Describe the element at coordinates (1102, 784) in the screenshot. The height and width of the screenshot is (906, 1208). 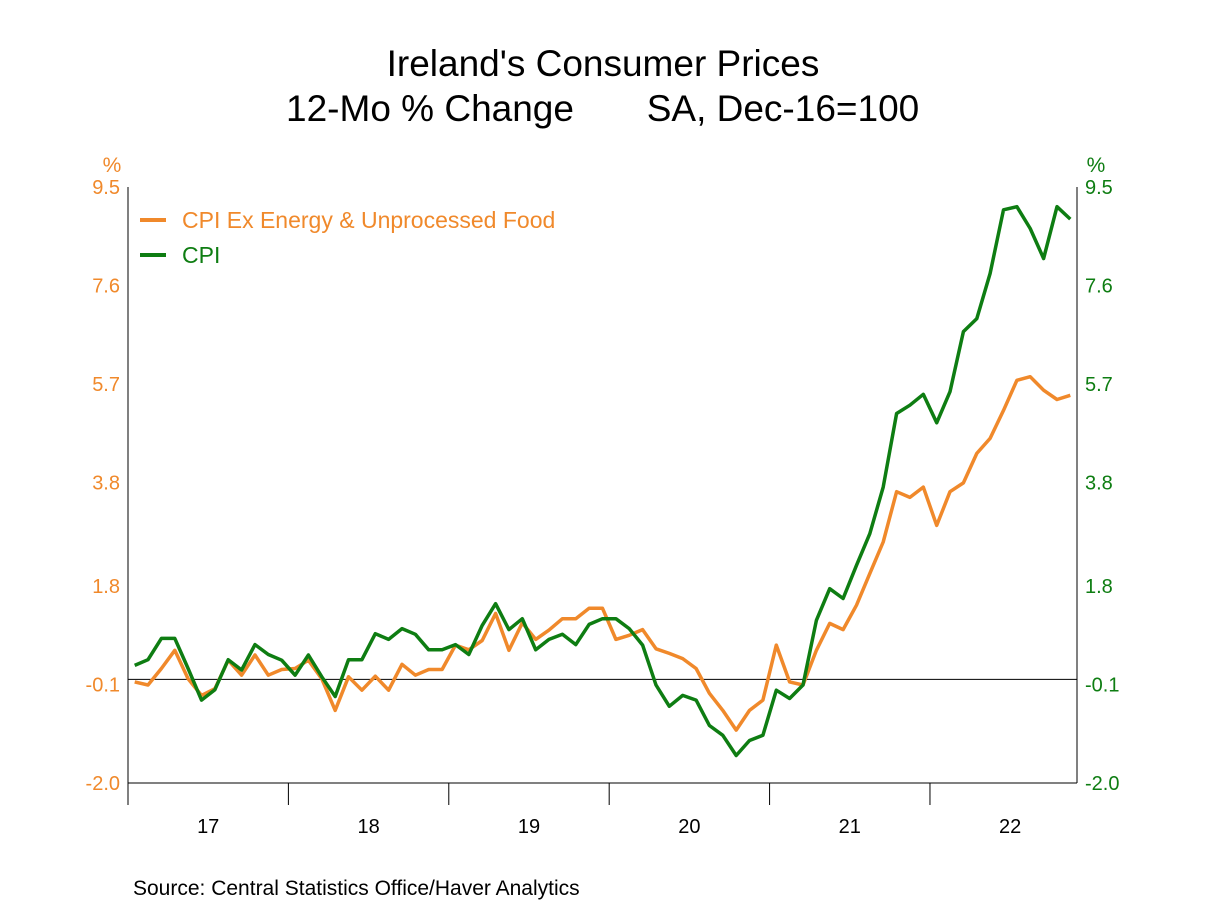
I see `right-y-tick-label: -2.0` at that location.